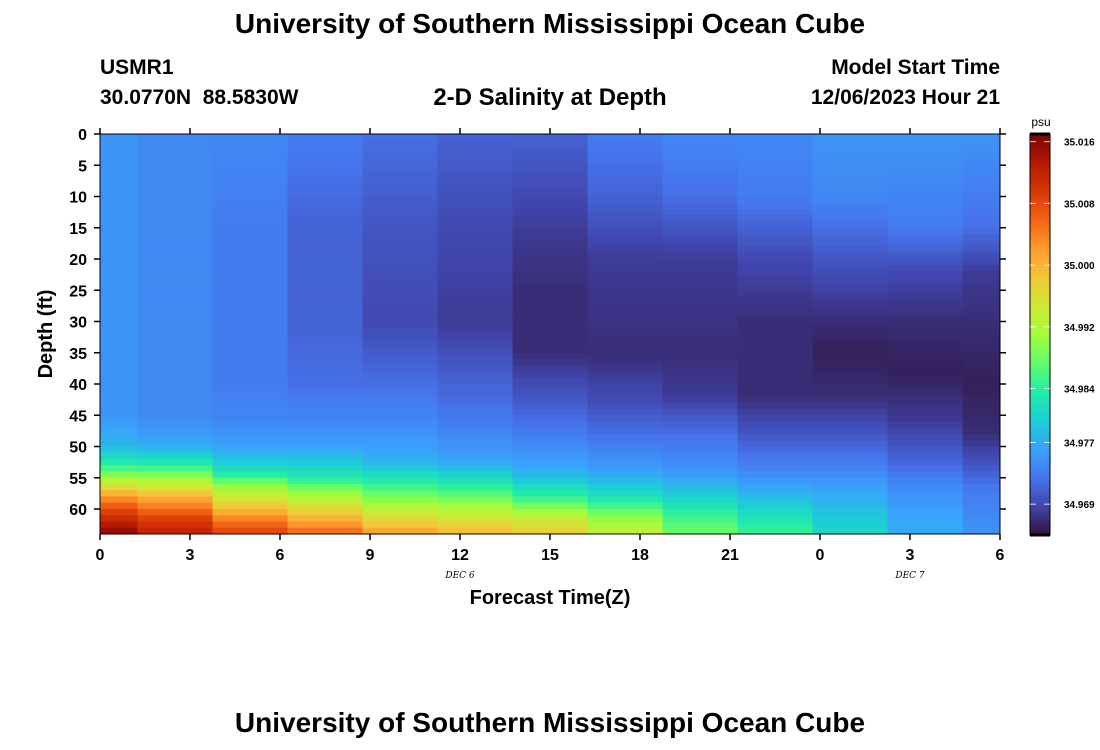  I want to click on y-tick-label: 50, so click(78, 448).